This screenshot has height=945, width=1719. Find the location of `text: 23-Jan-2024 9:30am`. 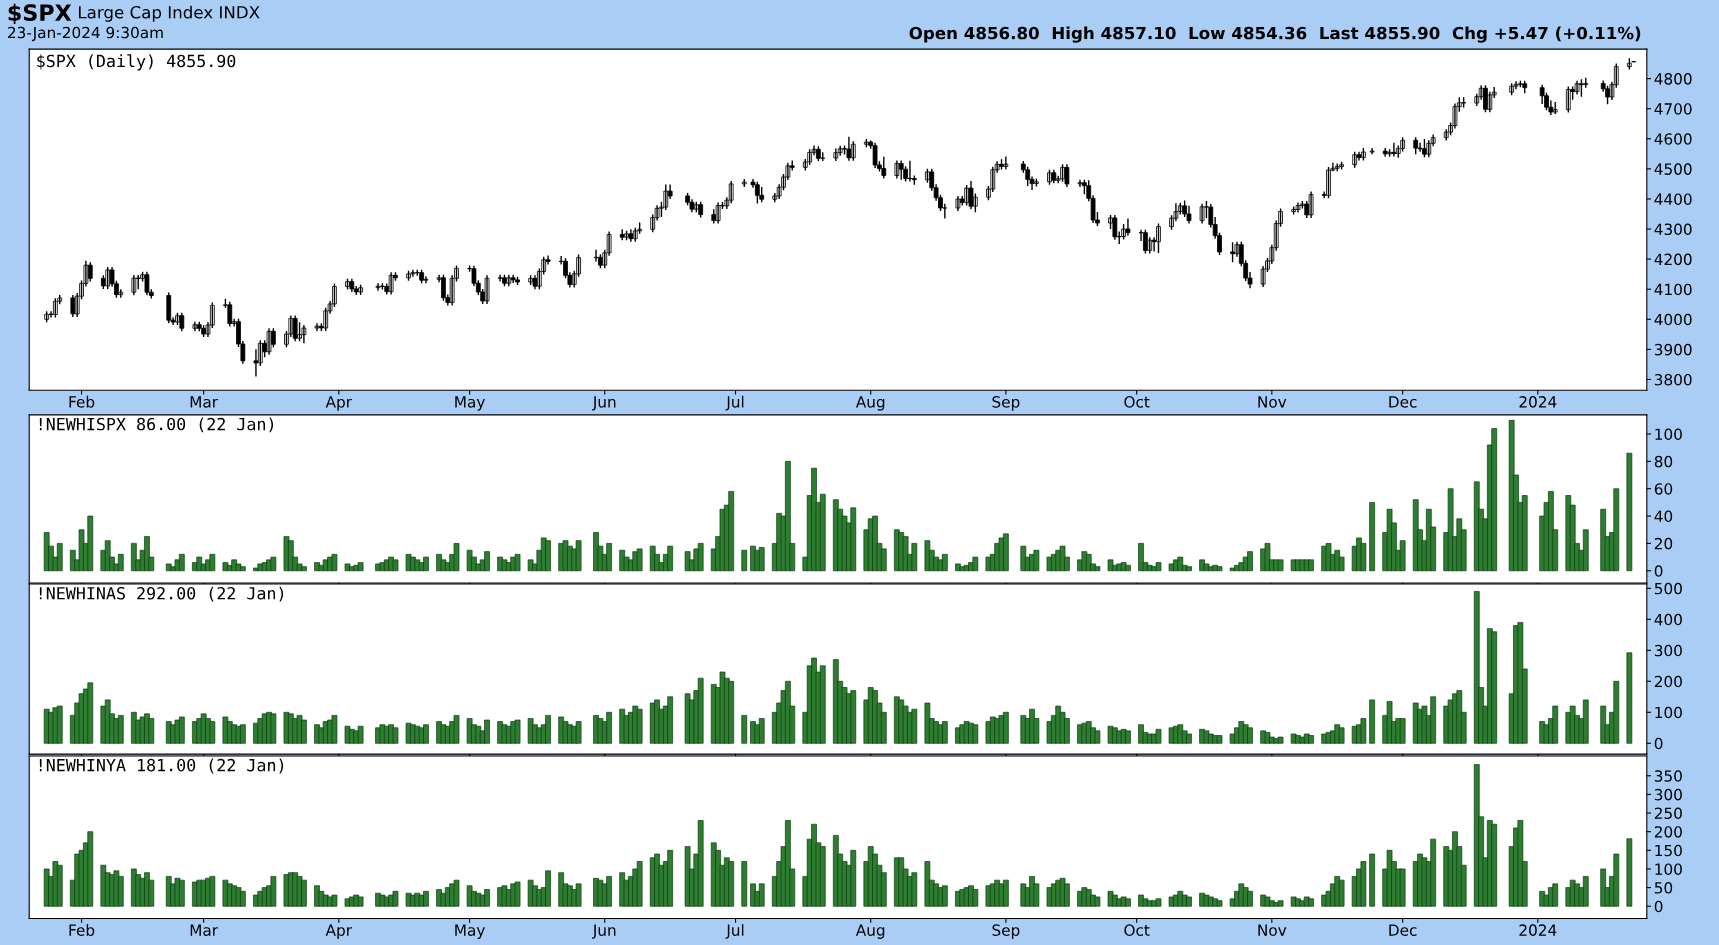

text: 23-Jan-2024 9:30am is located at coordinates (85, 34).